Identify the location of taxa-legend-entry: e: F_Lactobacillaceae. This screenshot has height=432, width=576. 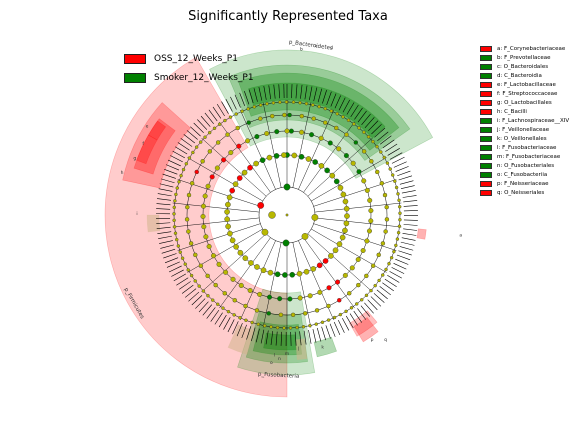
(524, 84).